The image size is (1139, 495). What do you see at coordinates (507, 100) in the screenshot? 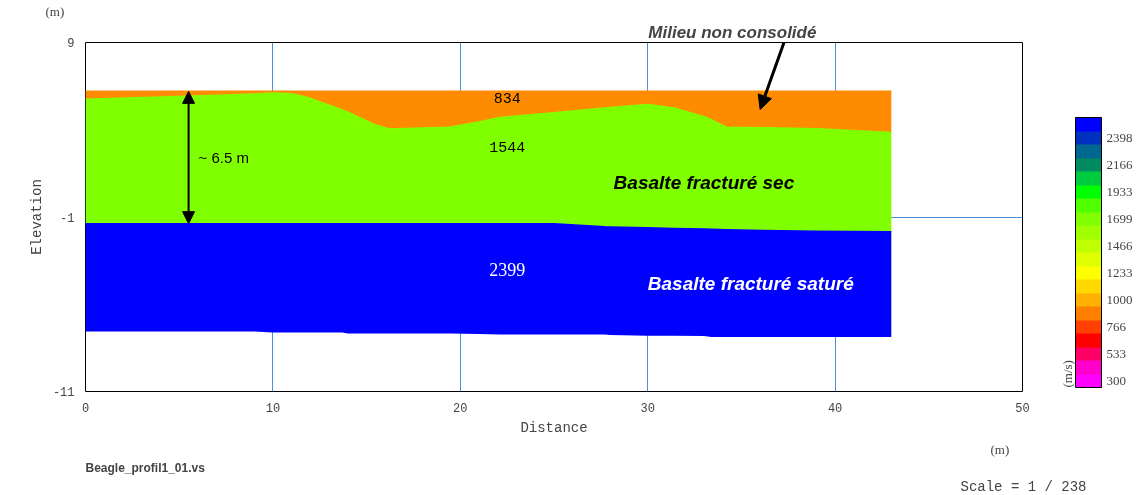
I see `annotation: 834` at bounding box center [507, 100].